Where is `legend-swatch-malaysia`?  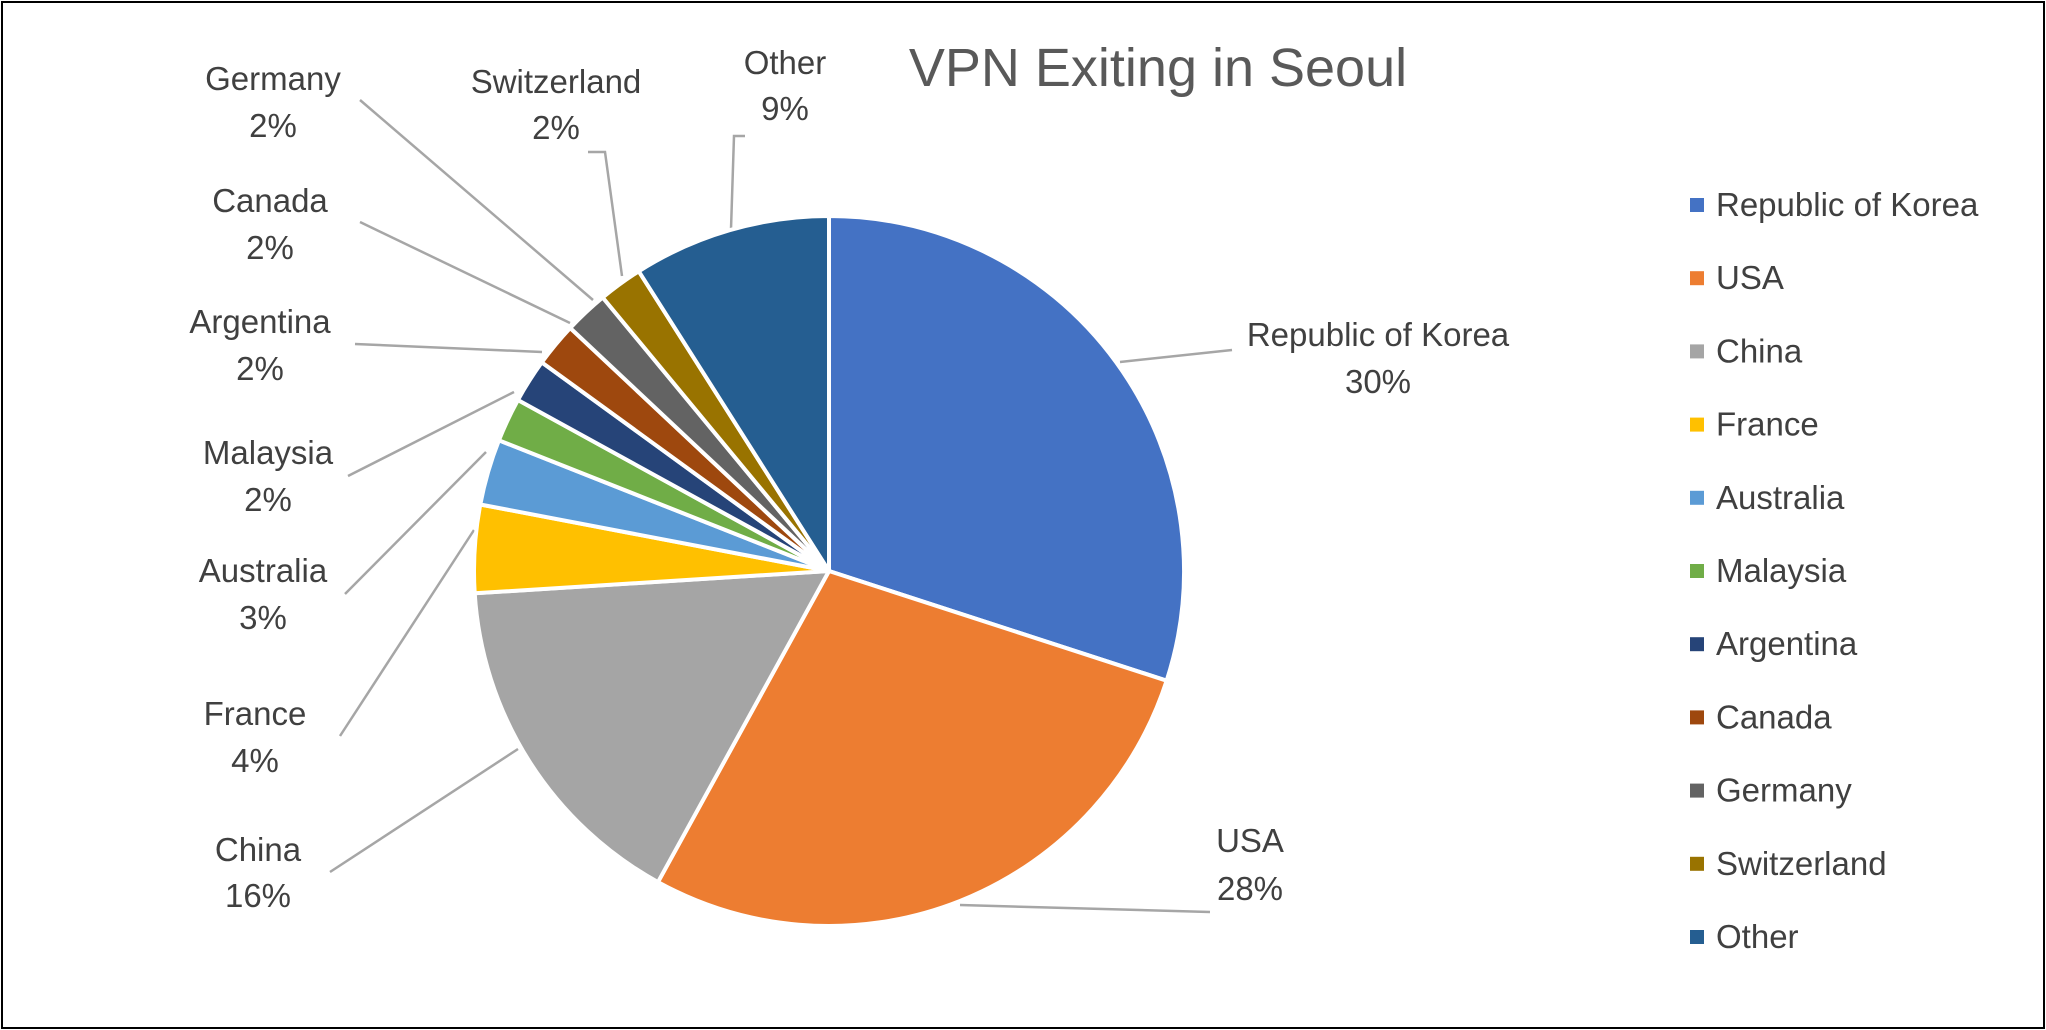
legend-swatch-malaysia is located at coordinates (1697, 571).